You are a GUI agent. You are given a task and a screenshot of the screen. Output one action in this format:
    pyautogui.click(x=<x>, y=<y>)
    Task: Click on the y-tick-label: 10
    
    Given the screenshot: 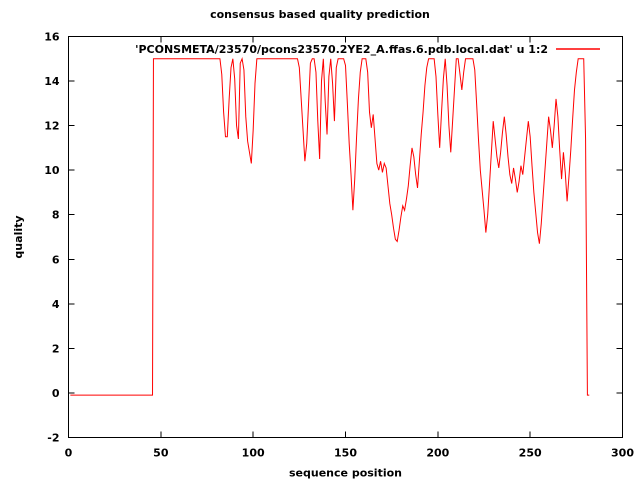 What is the action you would take?
    pyautogui.click(x=52, y=170)
    